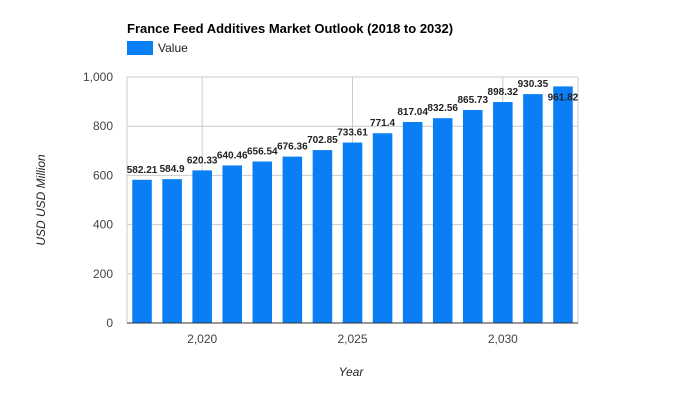 The image size is (700, 400). I want to click on data-label: 930.35, so click(533, 84).